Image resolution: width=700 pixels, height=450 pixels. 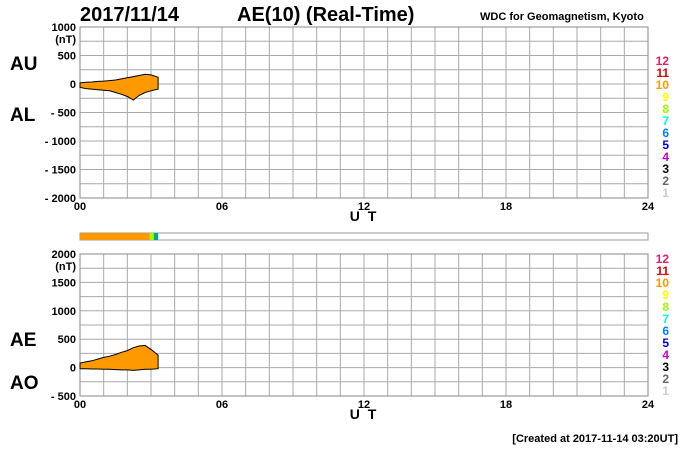 I want to click on chart-date: 2017/11/14, so click(x=129, y=15).